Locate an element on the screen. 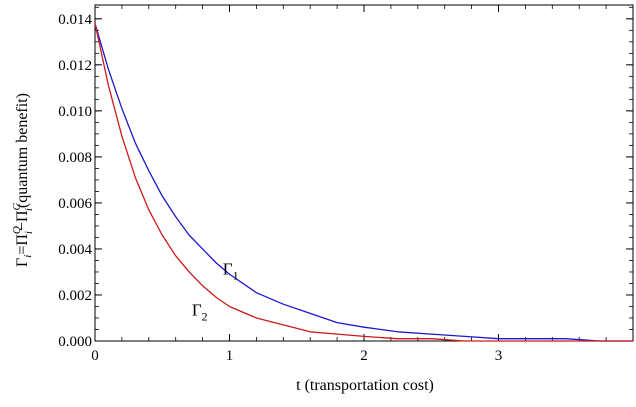  y-title-minus-pi: −Π is located at coordinates (22, 220).